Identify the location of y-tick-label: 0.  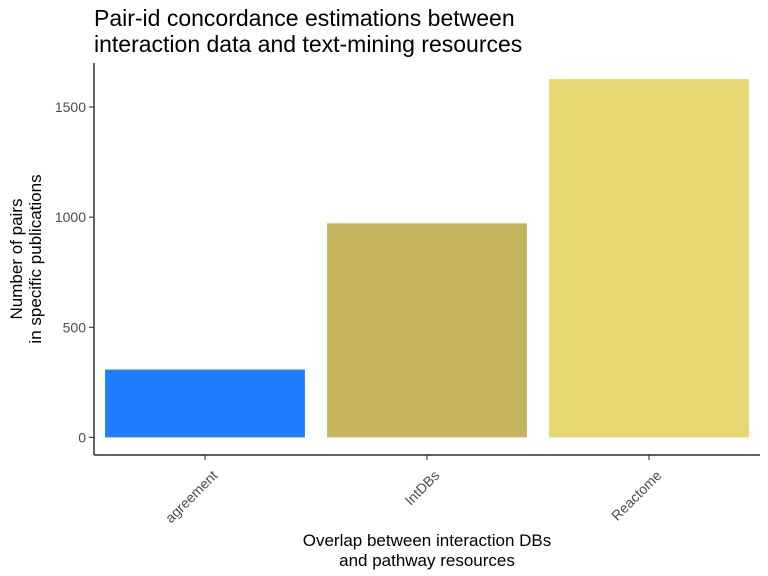
(82, 437).